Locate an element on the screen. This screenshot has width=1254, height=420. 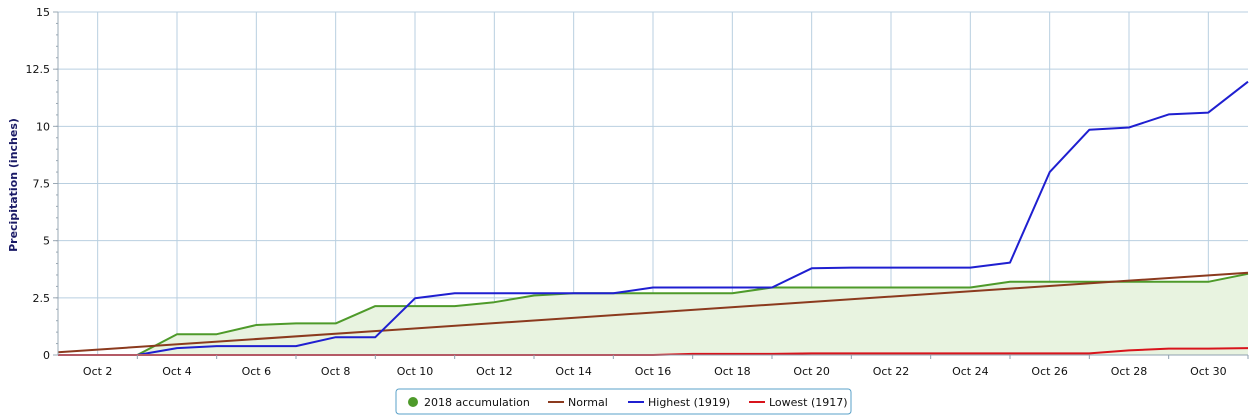
x-tick-label: Oct 8 is located at coordinates (336, 371).